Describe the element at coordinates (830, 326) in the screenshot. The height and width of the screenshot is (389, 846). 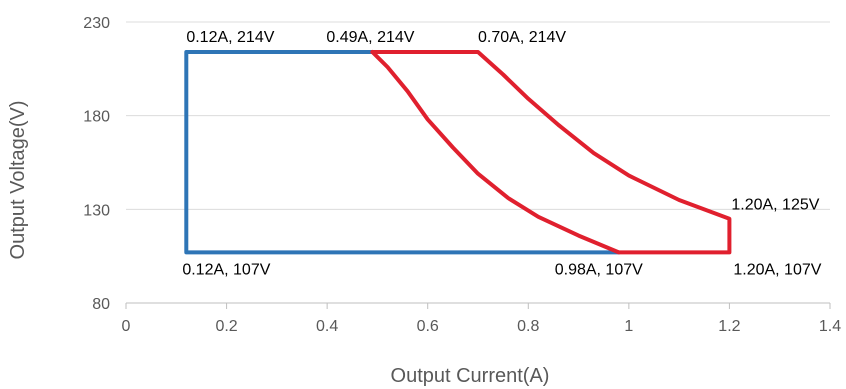
I see `x-tick-label: 1.4` at that location.